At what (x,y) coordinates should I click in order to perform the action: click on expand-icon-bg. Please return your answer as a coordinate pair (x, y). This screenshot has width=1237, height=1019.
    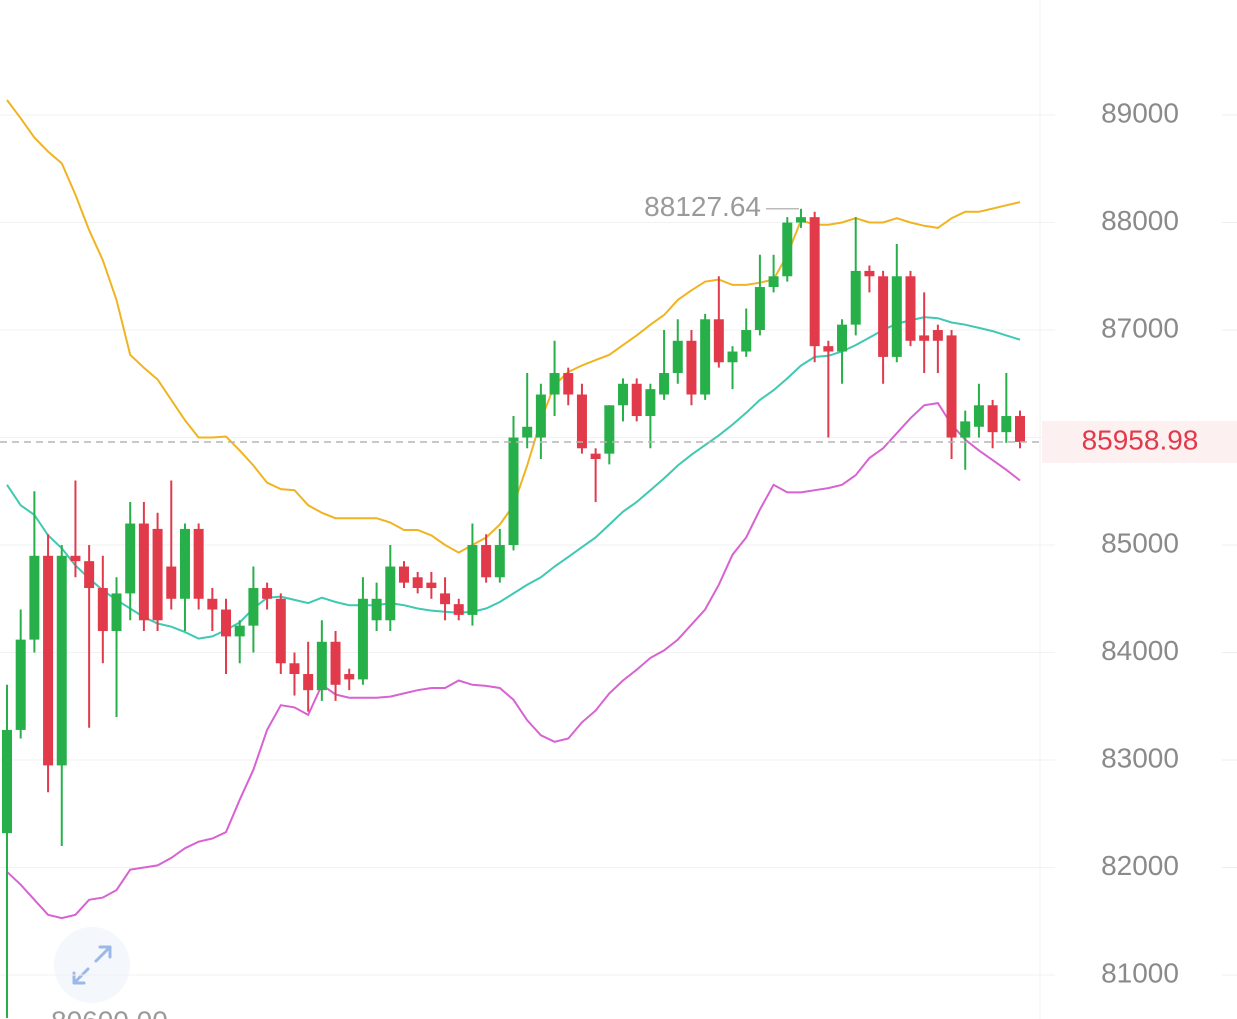
    Looking at the image, I should click on (92, 965).